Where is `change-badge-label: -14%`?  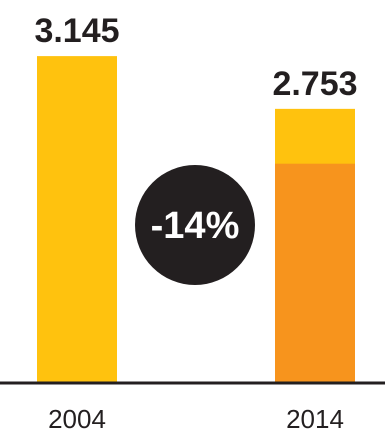
change-badge-label: -14% is located at coordinates (195, 226).